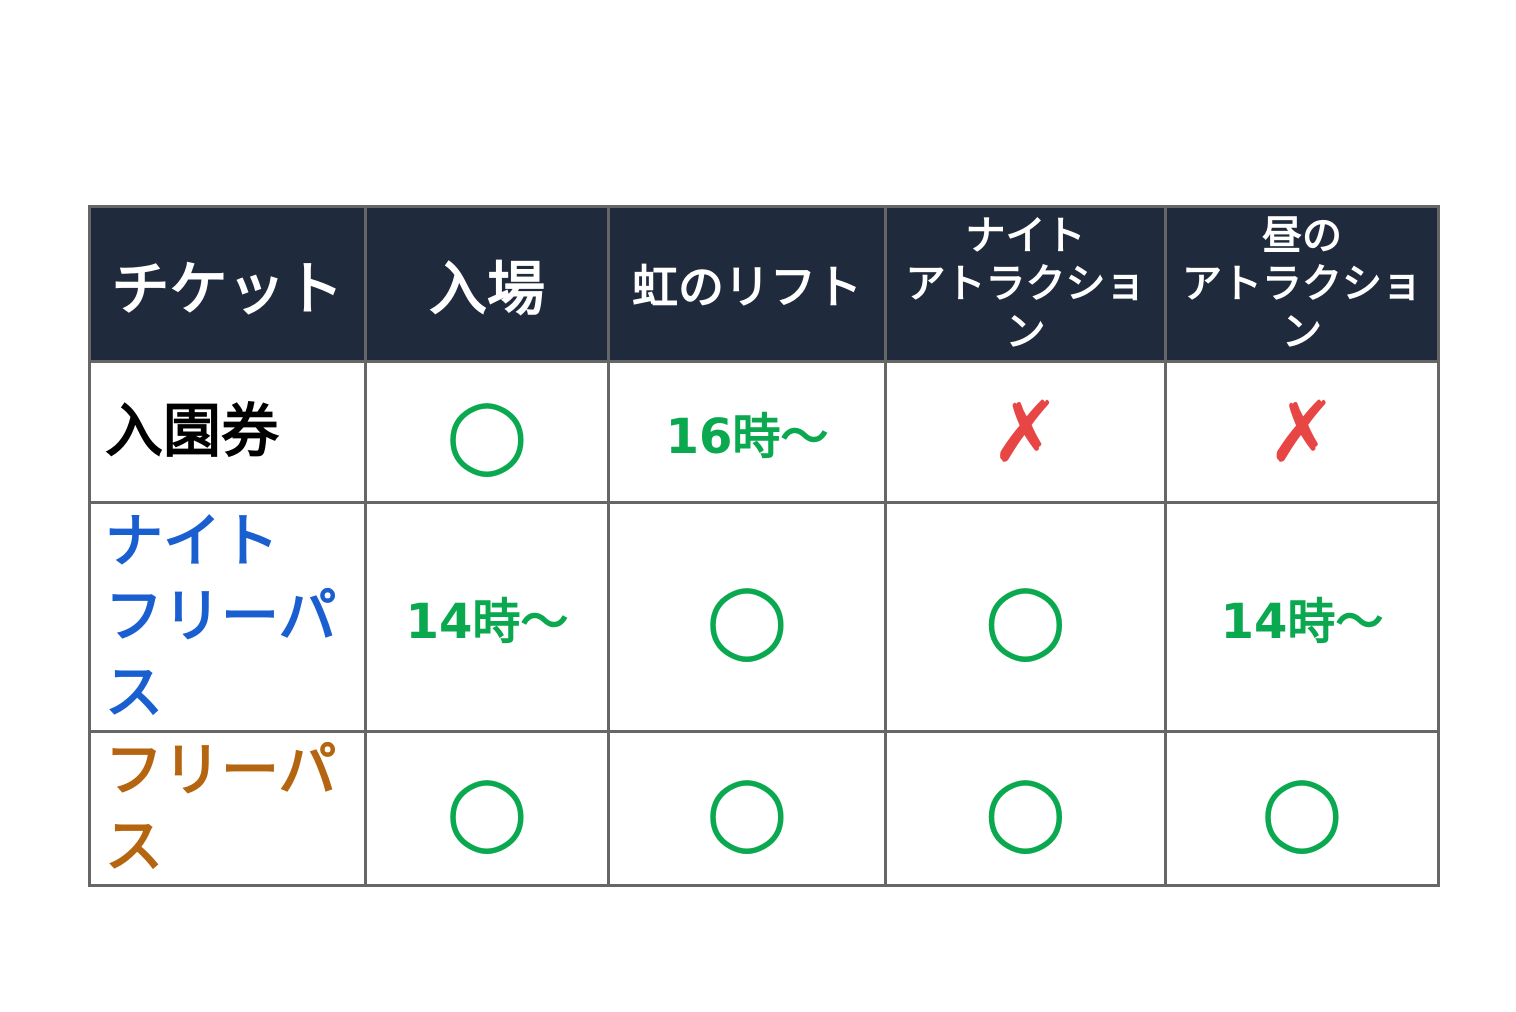 This screenshot has width=1516, height=1012. What do you see at coordinates (487, 284) in the screenshot?
I see `header-entry: 入場` at bounding box center [487, 284].